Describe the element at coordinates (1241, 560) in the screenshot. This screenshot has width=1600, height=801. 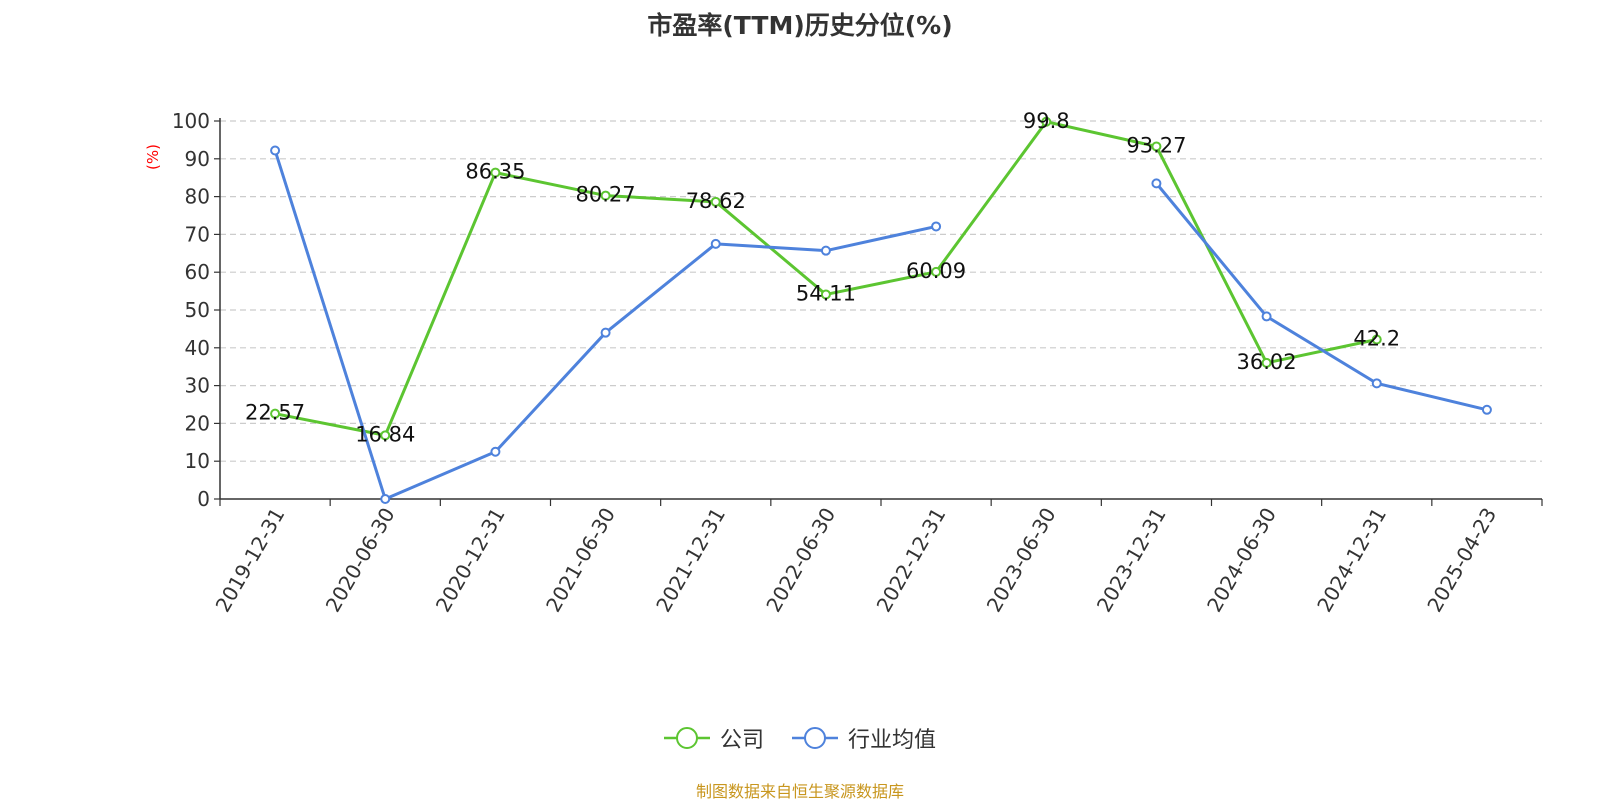
I see `x-tick-label: 2024-06-30` at that location.